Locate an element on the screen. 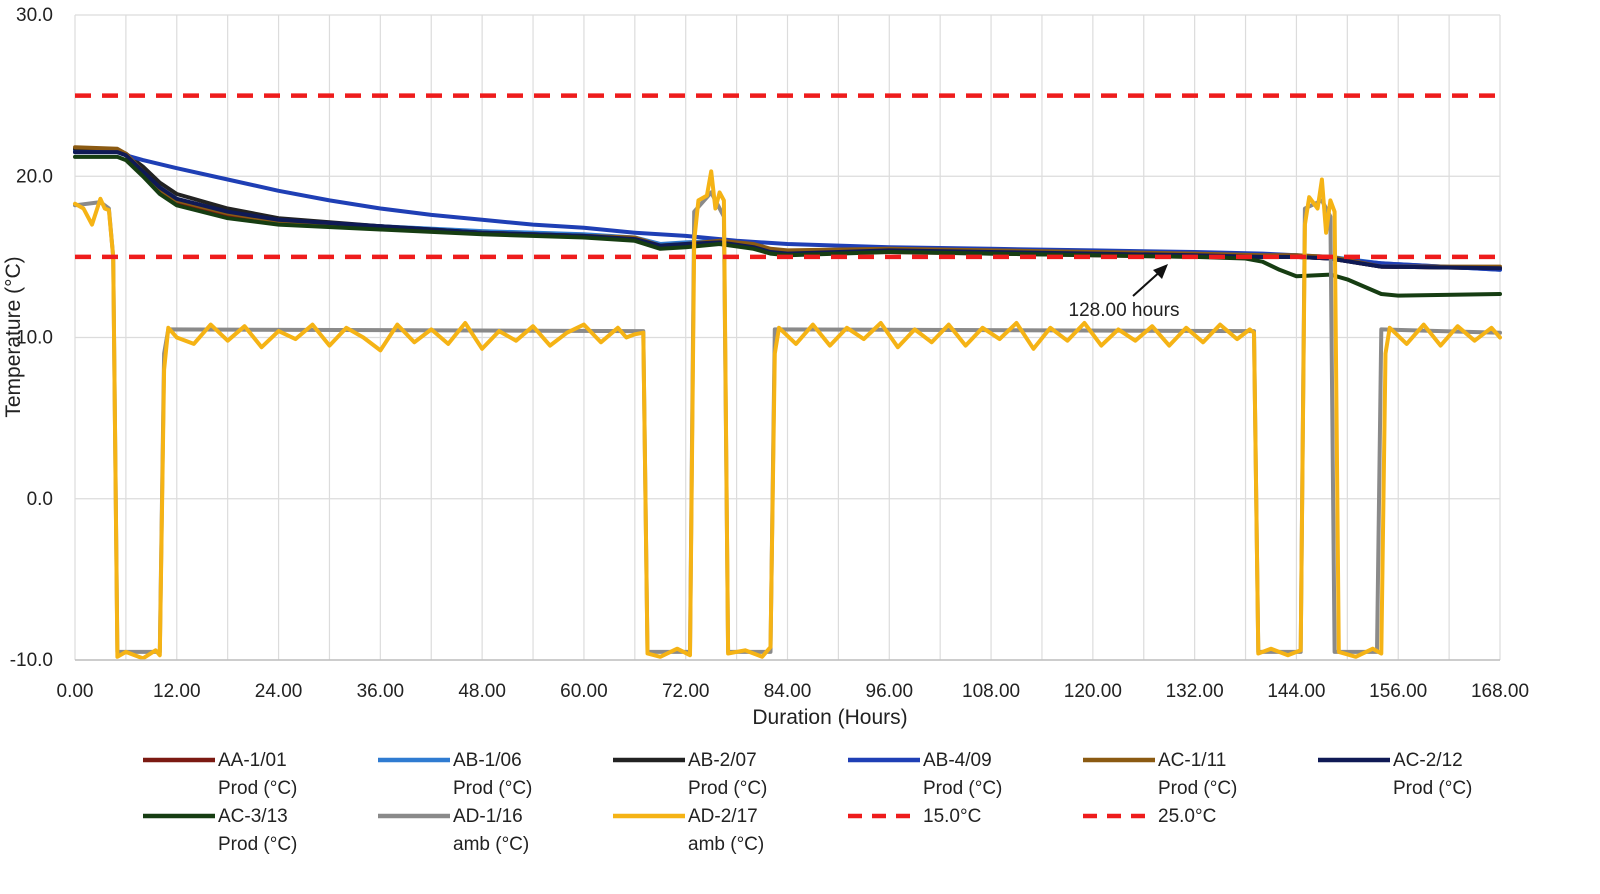 This screenshot has width=1600, height=894. x-tick-label: 0.00 is located at coordinates (75, 691).